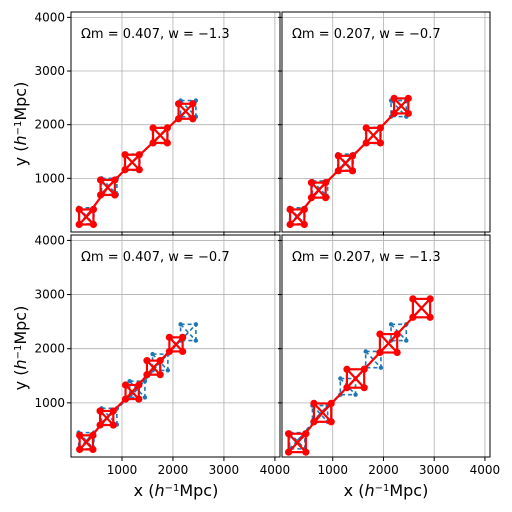  Describe the element at coordinates (366, 34) in the screenshot. I see `panel-annotation: Ωm = 0.207, w = −0.7` at that location.